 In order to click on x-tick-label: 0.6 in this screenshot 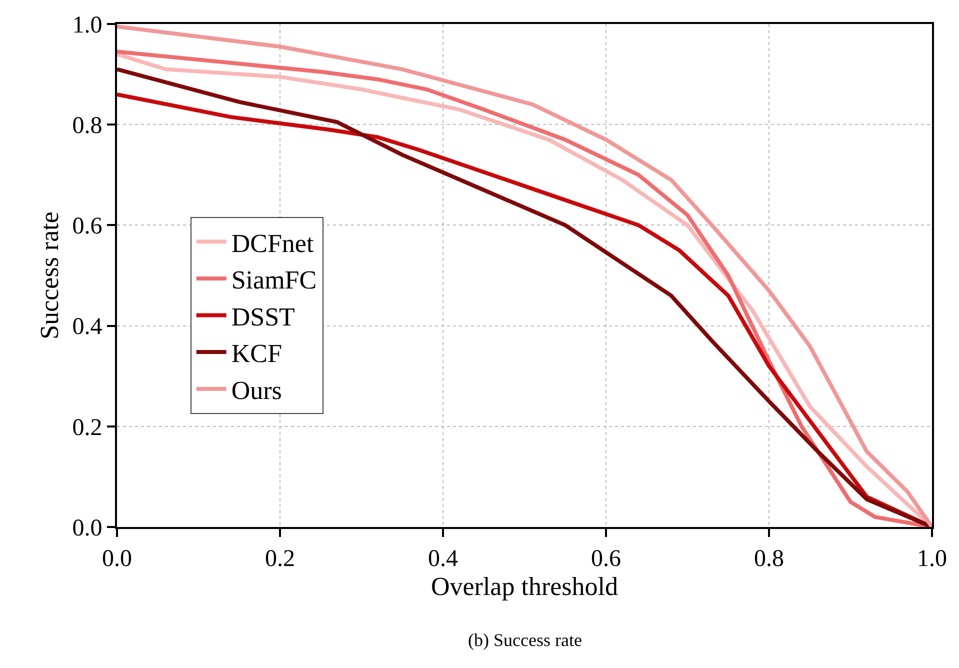, I will do `click(606, 559)`.